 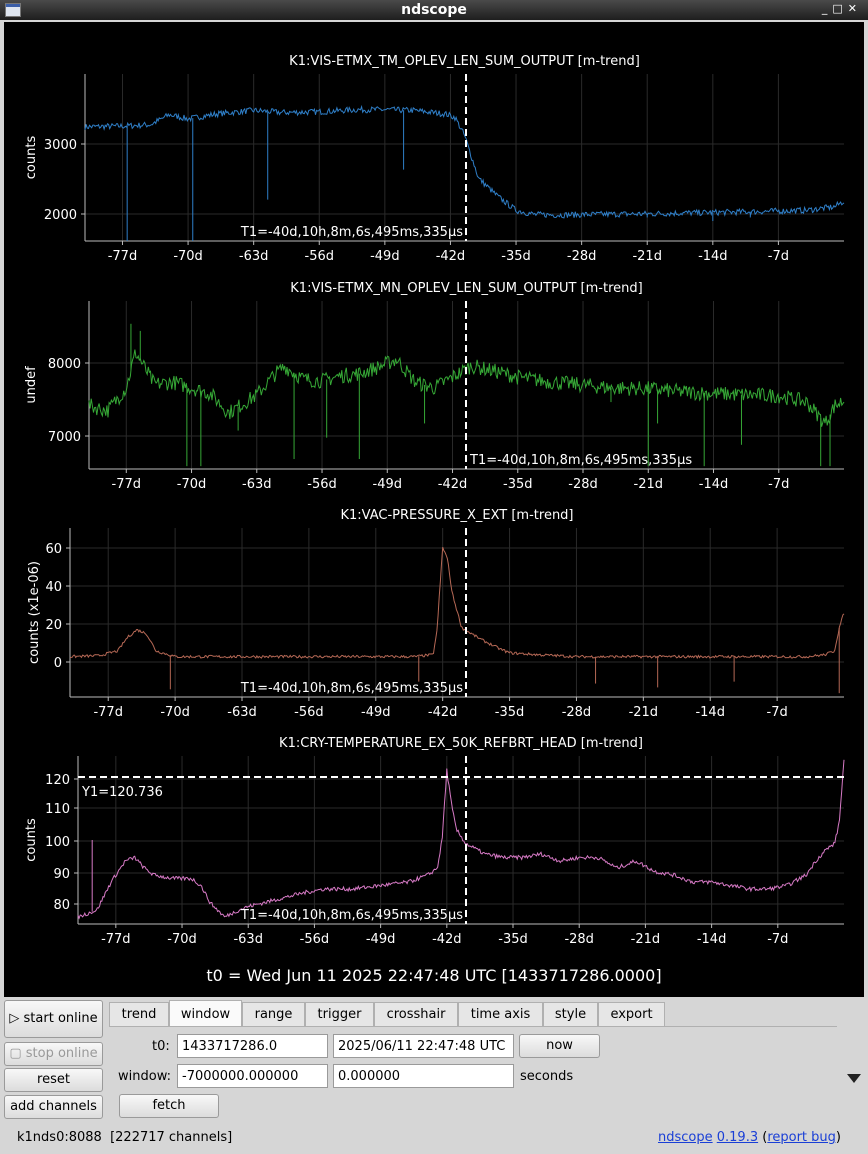 I want to click on title-bar: ndscope _□✕, so click(x=434, y=10).